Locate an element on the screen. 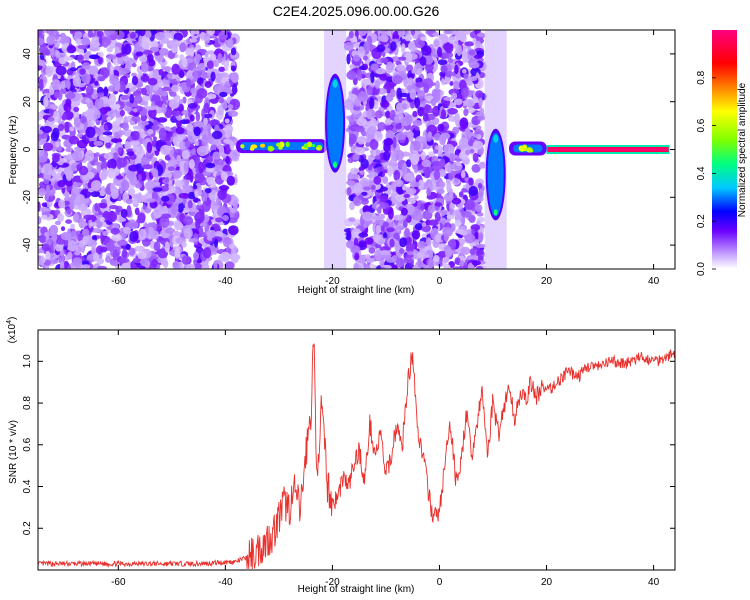  colorbar-gradient is located at coordinates (724, 149).